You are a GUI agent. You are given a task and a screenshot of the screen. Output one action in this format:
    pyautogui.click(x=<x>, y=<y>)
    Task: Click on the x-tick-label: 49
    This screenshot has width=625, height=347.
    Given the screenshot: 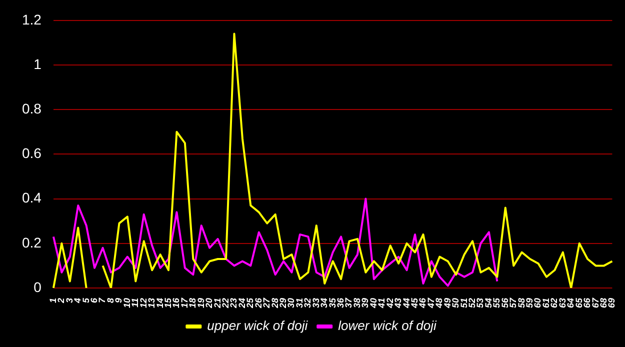 What is the action you would take?
    pyautogui.click(x=447, y=304)
    